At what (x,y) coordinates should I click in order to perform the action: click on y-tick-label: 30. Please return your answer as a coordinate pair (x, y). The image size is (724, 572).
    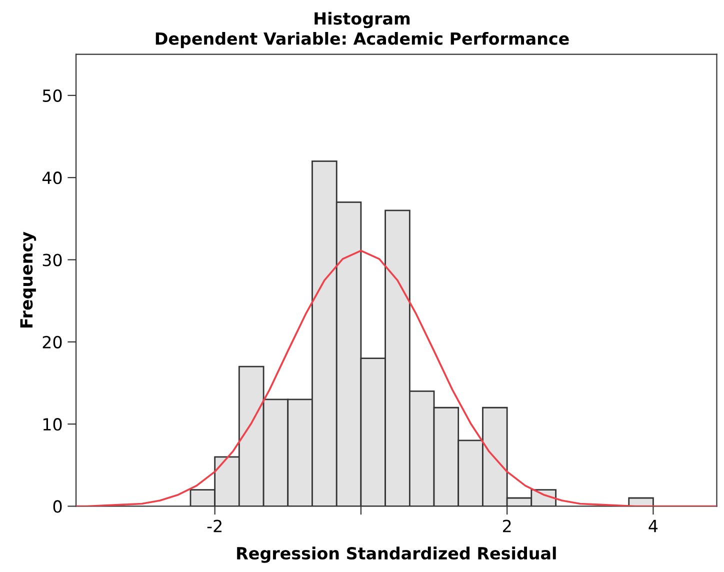
    Looking at the image, I should click on (52, 260).